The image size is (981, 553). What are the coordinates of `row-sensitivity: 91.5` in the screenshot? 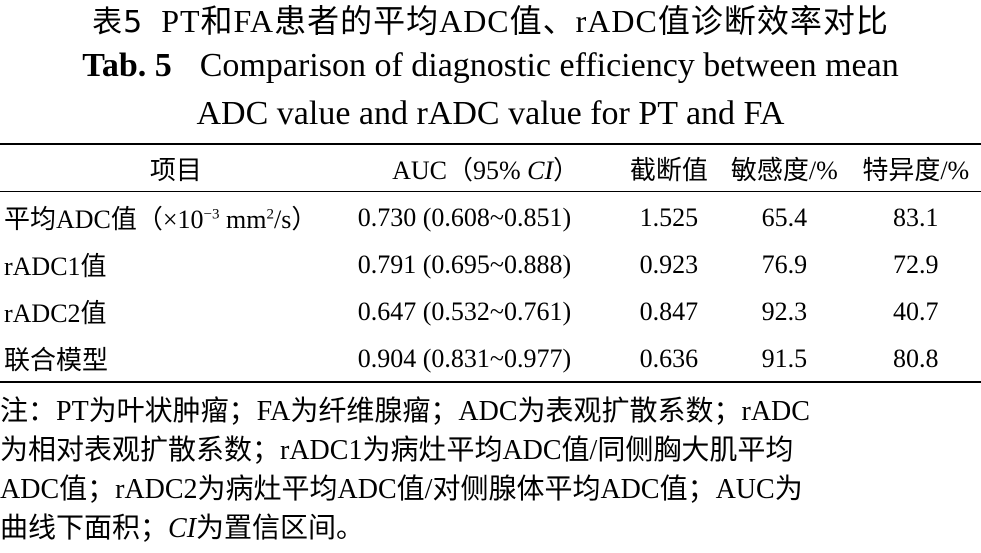 It's located at (784, 358).